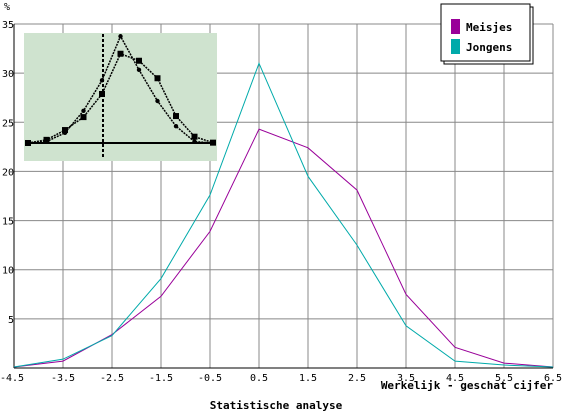 The image size is (565, 412). I want to click on legend-swatch-jongens, so click(455, 46).